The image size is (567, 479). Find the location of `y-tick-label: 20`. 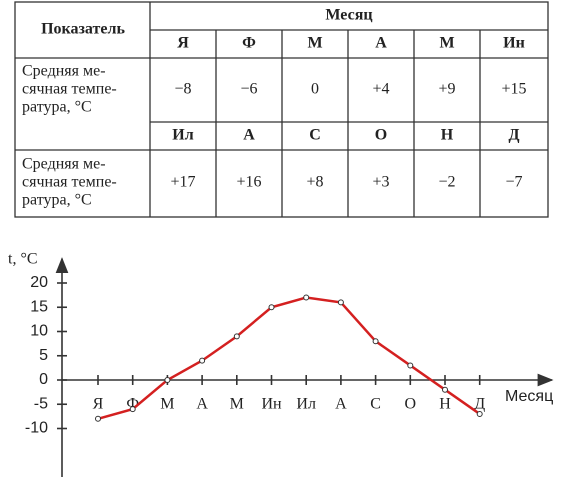

y-tick-label: 20 is located at coordinates (39, 282).